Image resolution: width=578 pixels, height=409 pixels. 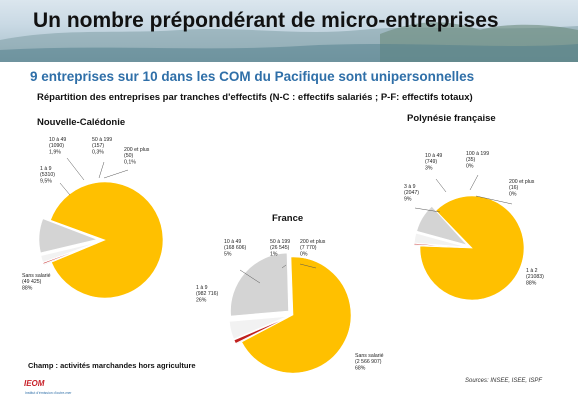 What do you see at coordinates (201, 300) in the screenshot?
I see `slice-label-line: 26%` at bounding box center [201, 300].